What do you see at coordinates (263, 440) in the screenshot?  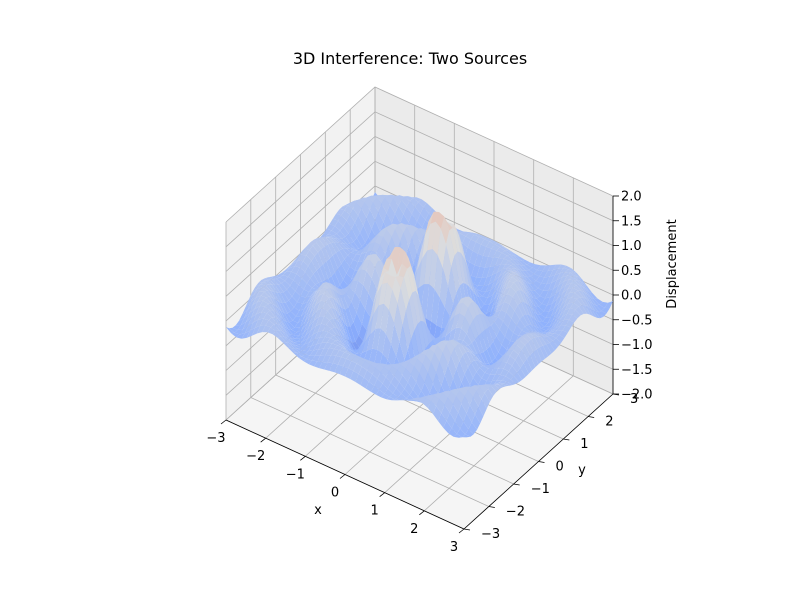 I see `x-tick` at bounding box center [263, 440].